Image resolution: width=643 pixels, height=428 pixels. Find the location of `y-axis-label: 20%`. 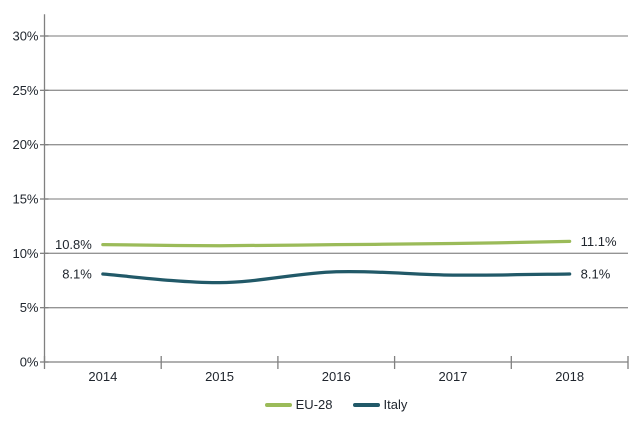

y-axis-label: 20% is located at coordinates (25, 144).